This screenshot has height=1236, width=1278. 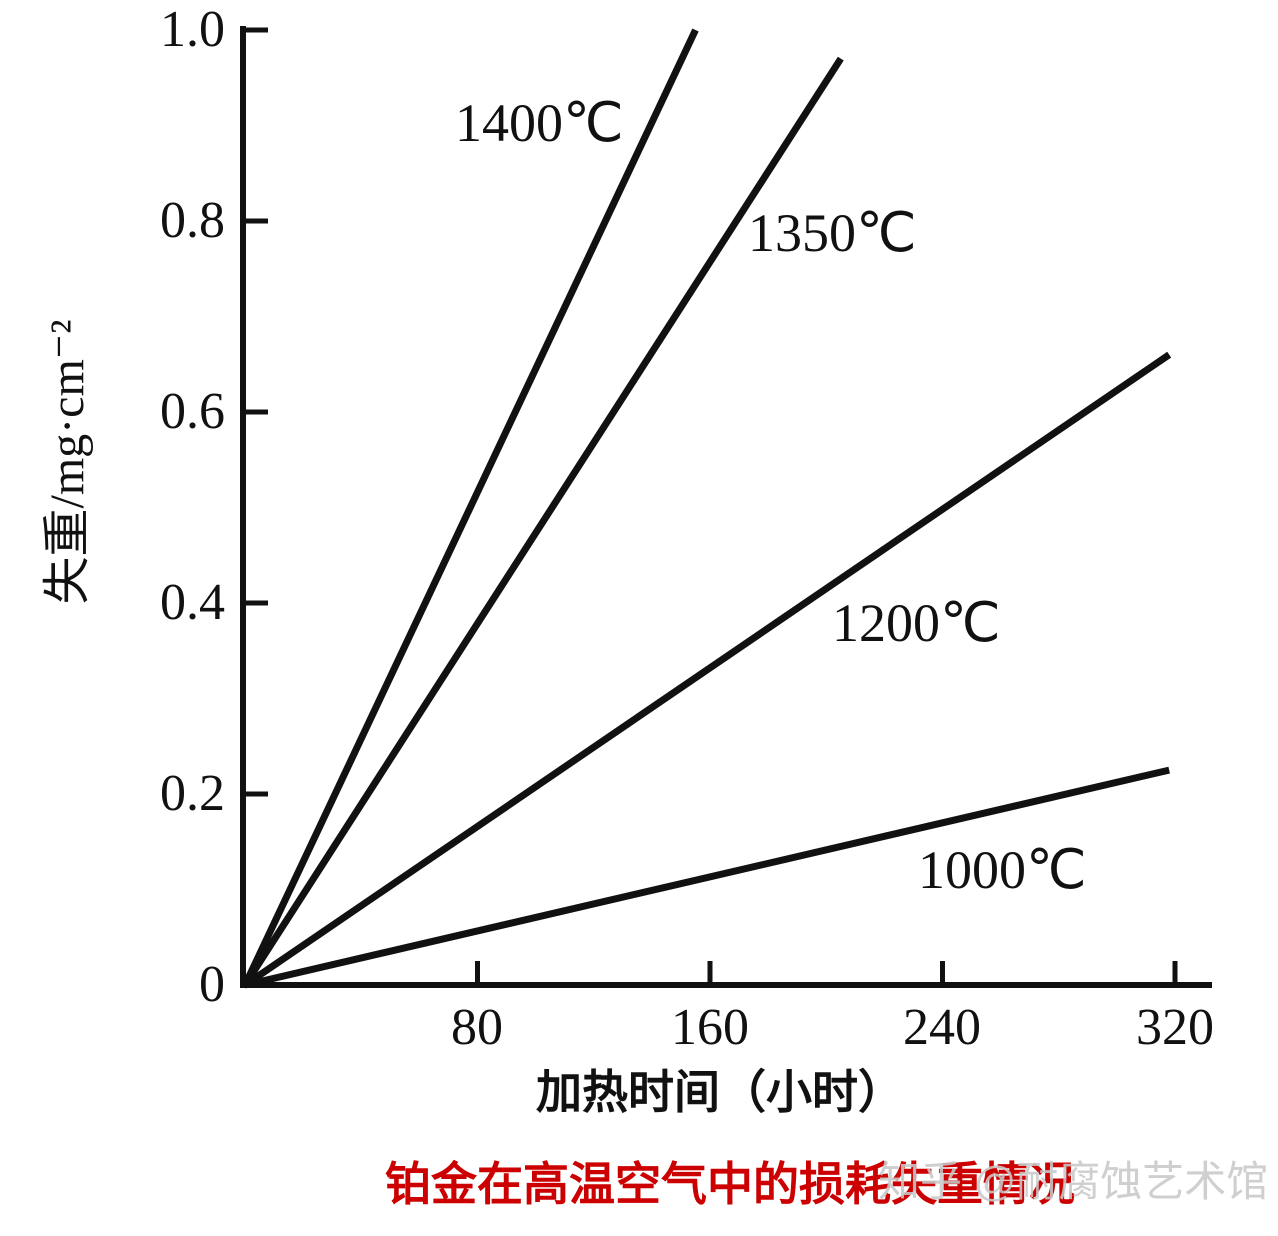 What do you see at coordinates (730, 1184) in the screenshot?
I see `figure-caption: 铂金在高温空气中的损耗失重情况` at bounding box center [730, 1184].